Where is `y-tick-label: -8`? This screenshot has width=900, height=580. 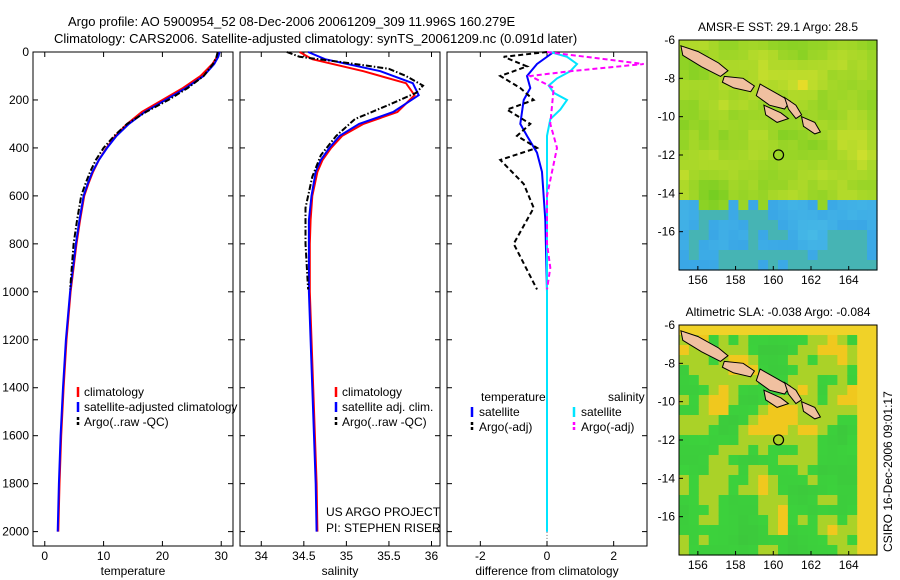
y-tick-label: -8 is located at coordinates (669, 363).